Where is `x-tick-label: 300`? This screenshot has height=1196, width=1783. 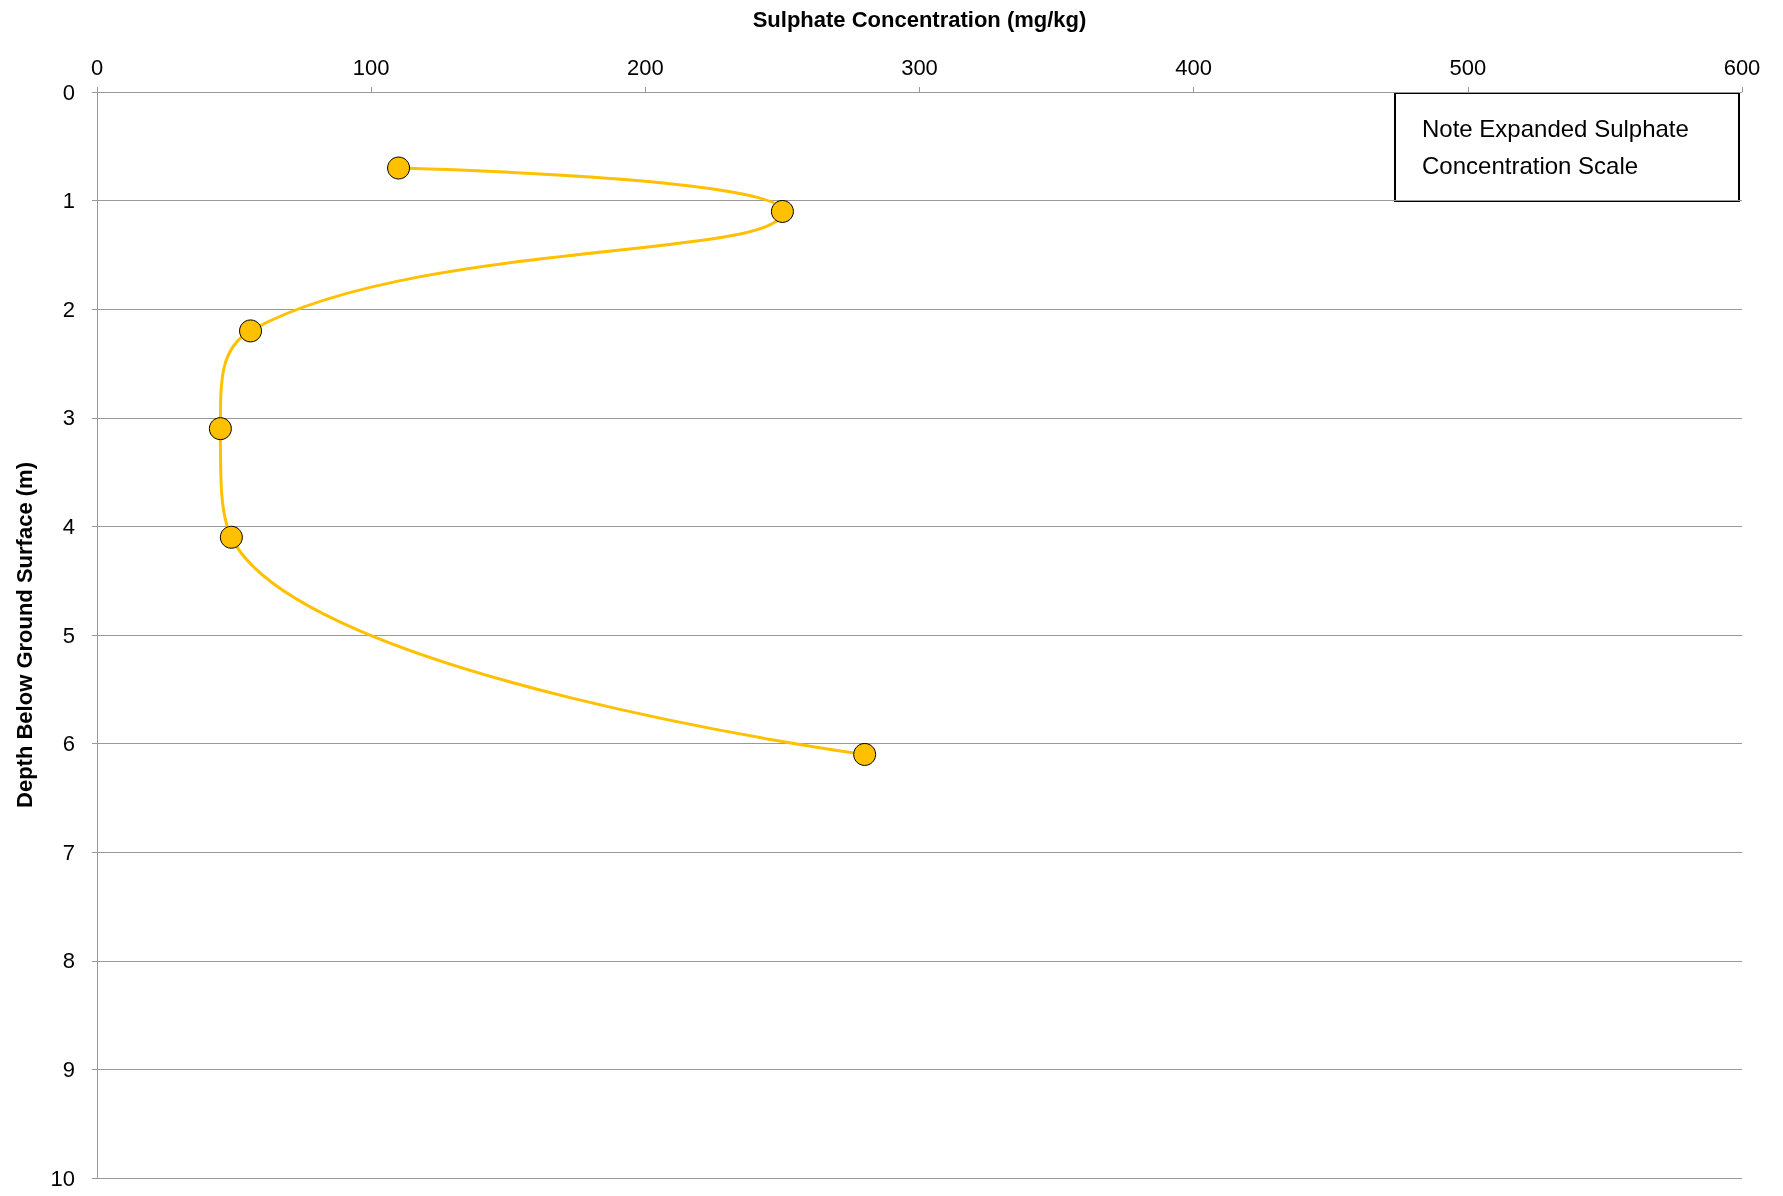 x-tick-label: 300 is located at coordinates (919, 67).